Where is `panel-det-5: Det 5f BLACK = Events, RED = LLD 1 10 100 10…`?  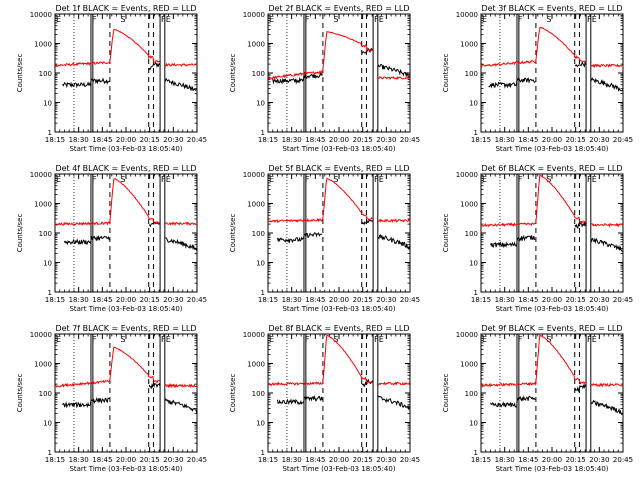 panel-det-5: Det 5f BLACK = Events, RED = LLD 1 10 100 10… is located at coordinates (324, 238).